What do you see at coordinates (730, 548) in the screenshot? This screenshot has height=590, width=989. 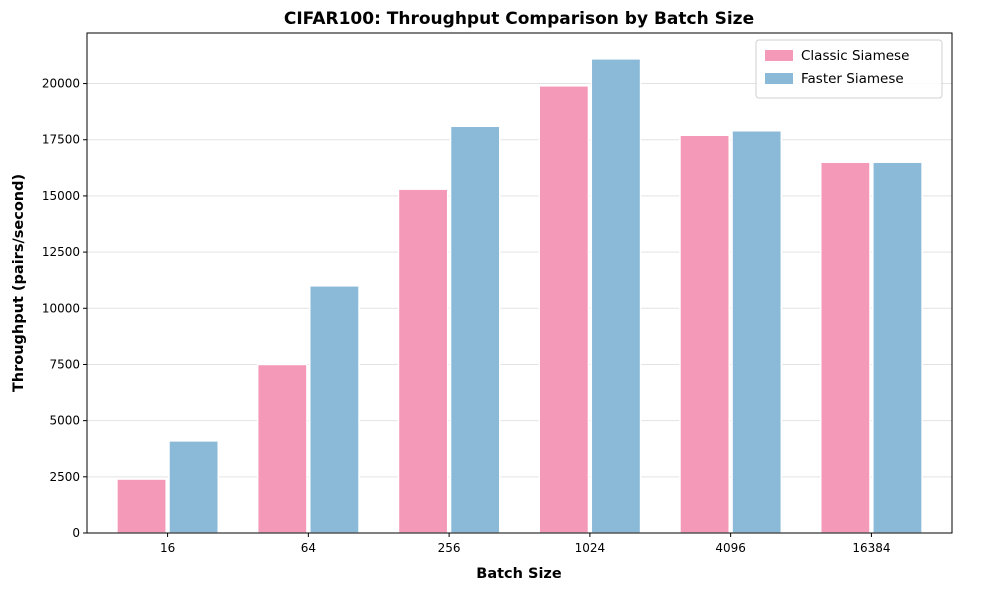 I see `x-tick-label: 4096` at bounding box center [730, 548].